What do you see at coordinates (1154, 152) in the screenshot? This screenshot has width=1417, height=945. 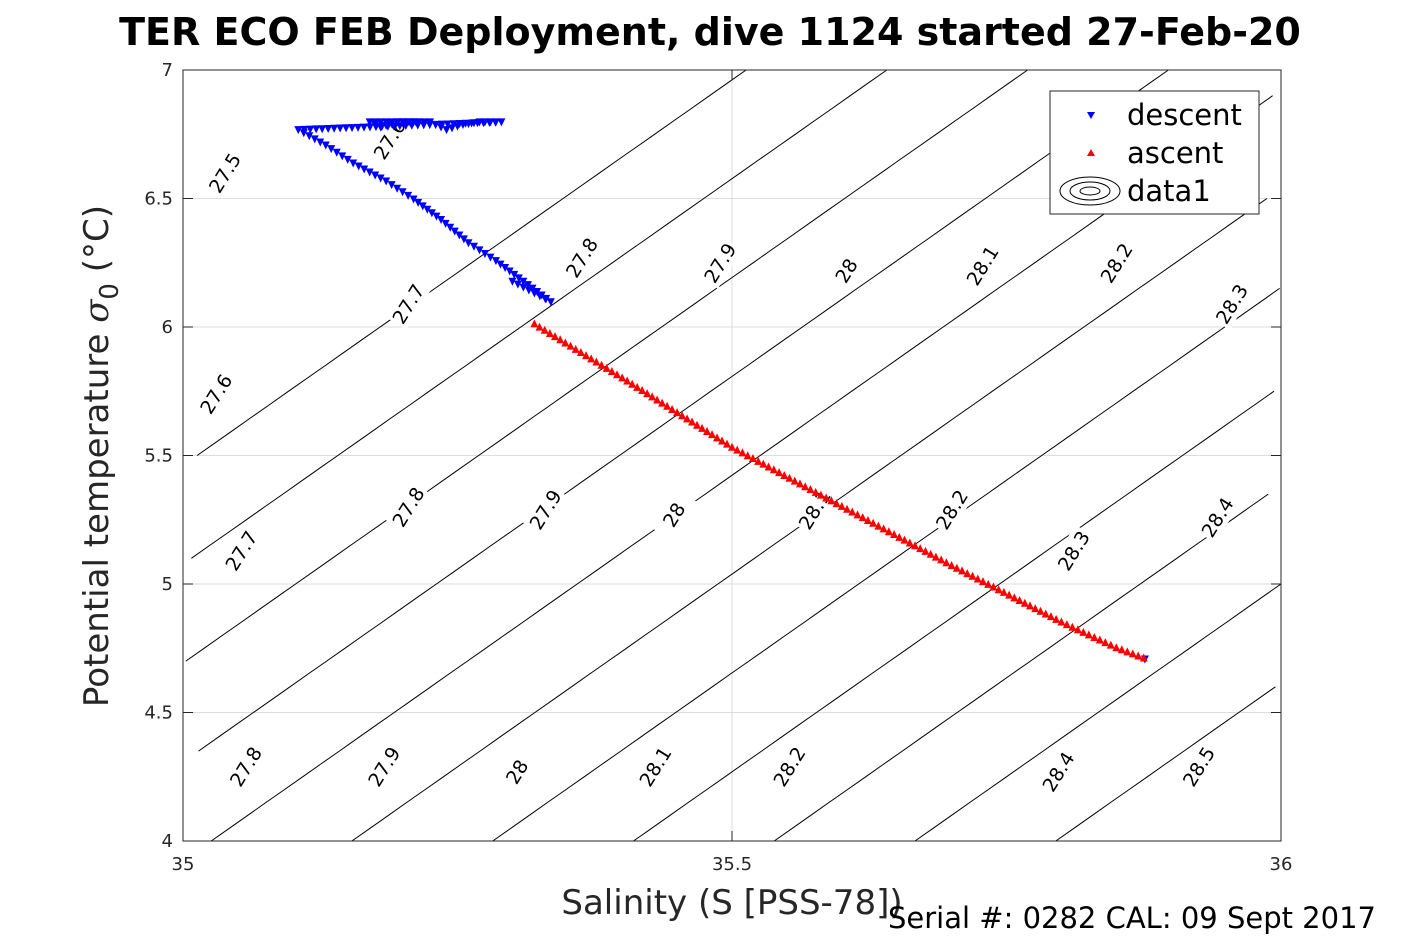 I see `legend-box` at bounding box center [1154, 152].